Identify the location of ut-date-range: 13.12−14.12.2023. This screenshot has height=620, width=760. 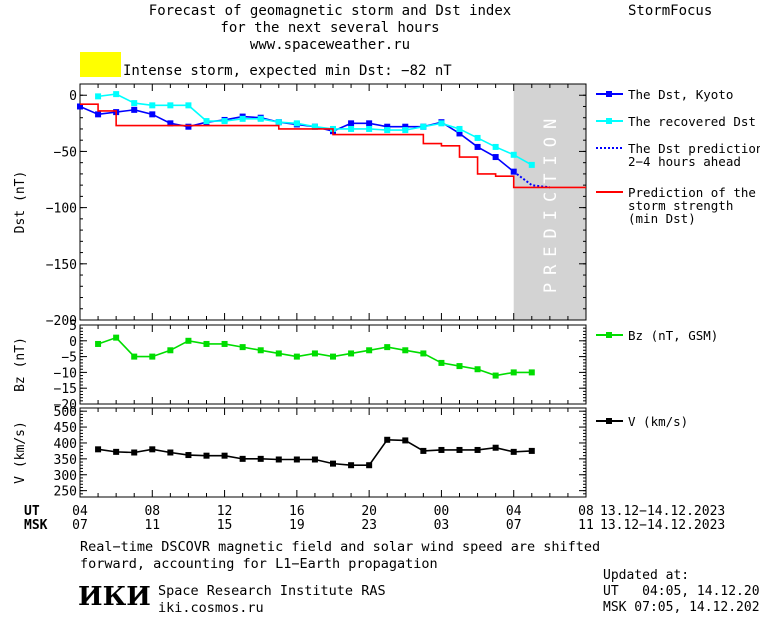
(662, 511).